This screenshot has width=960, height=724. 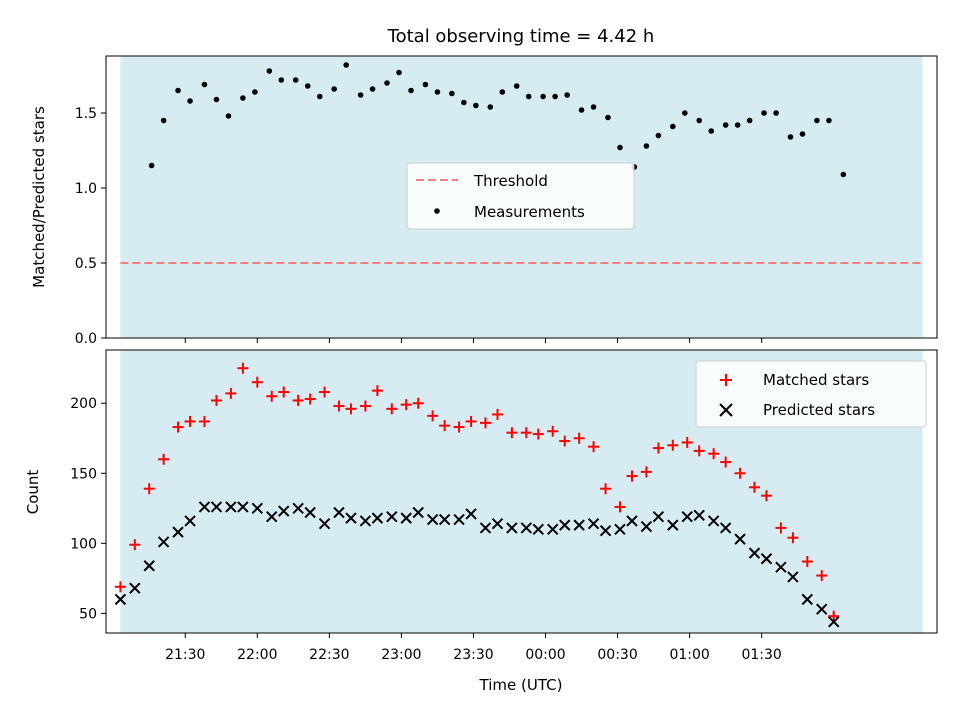 What do you see at coordinates (529, 212) in the screenshot?
I see `measurements-legend-label: Measurements` at bounding box center [529, 212].